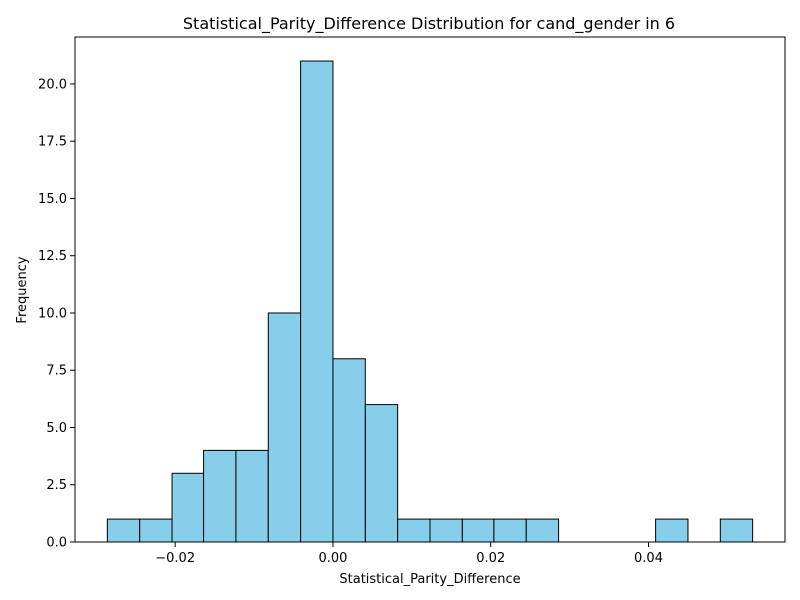 The height and width of the screenshot is (600, 800). Describe the element at coordinates (332, 558) in the screenshot. I see `x-tick-label: 0.00` at that location.